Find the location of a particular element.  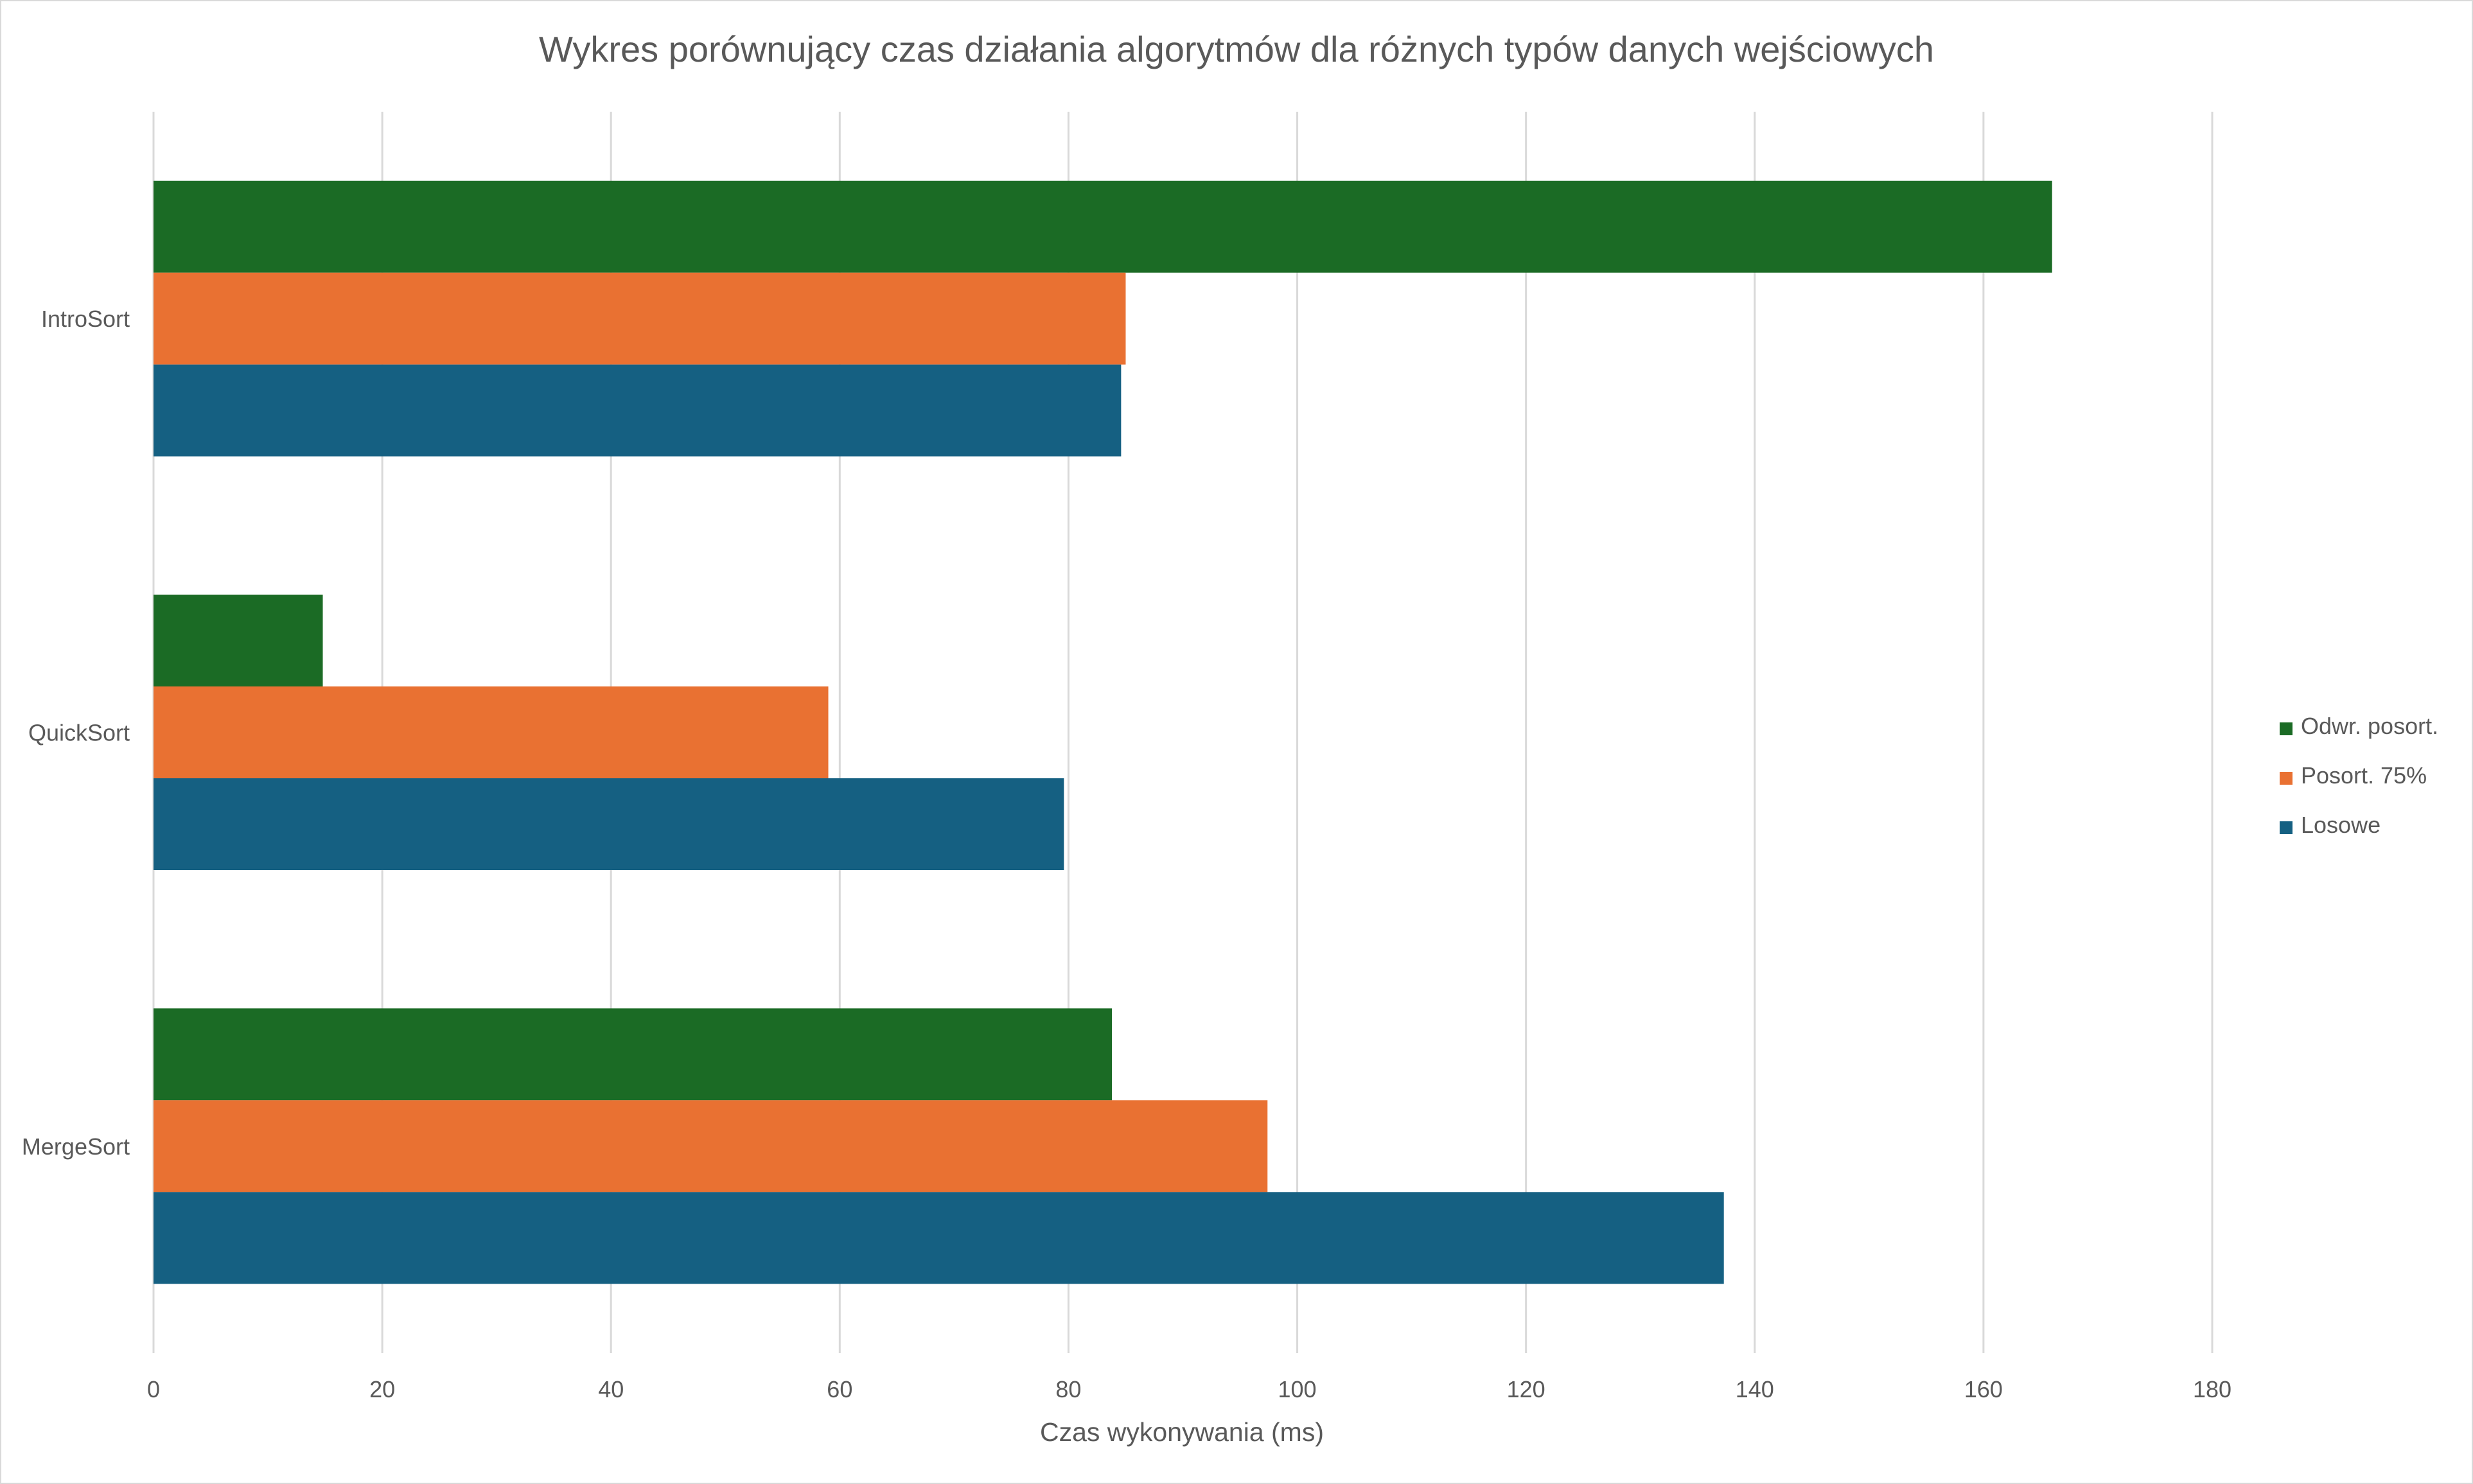

x-tick-label: 160 is located at coordinates (1983, 1389).